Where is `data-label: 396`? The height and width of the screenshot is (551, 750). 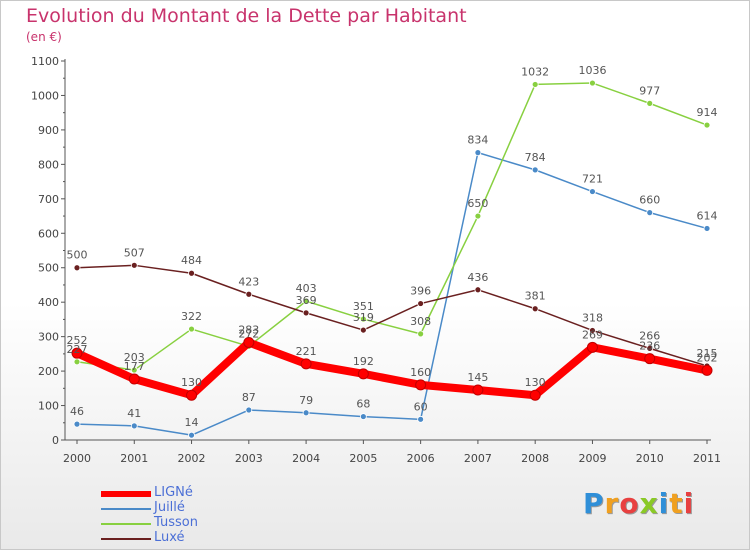 data-label: 396 is located at coordinates (420, 291).